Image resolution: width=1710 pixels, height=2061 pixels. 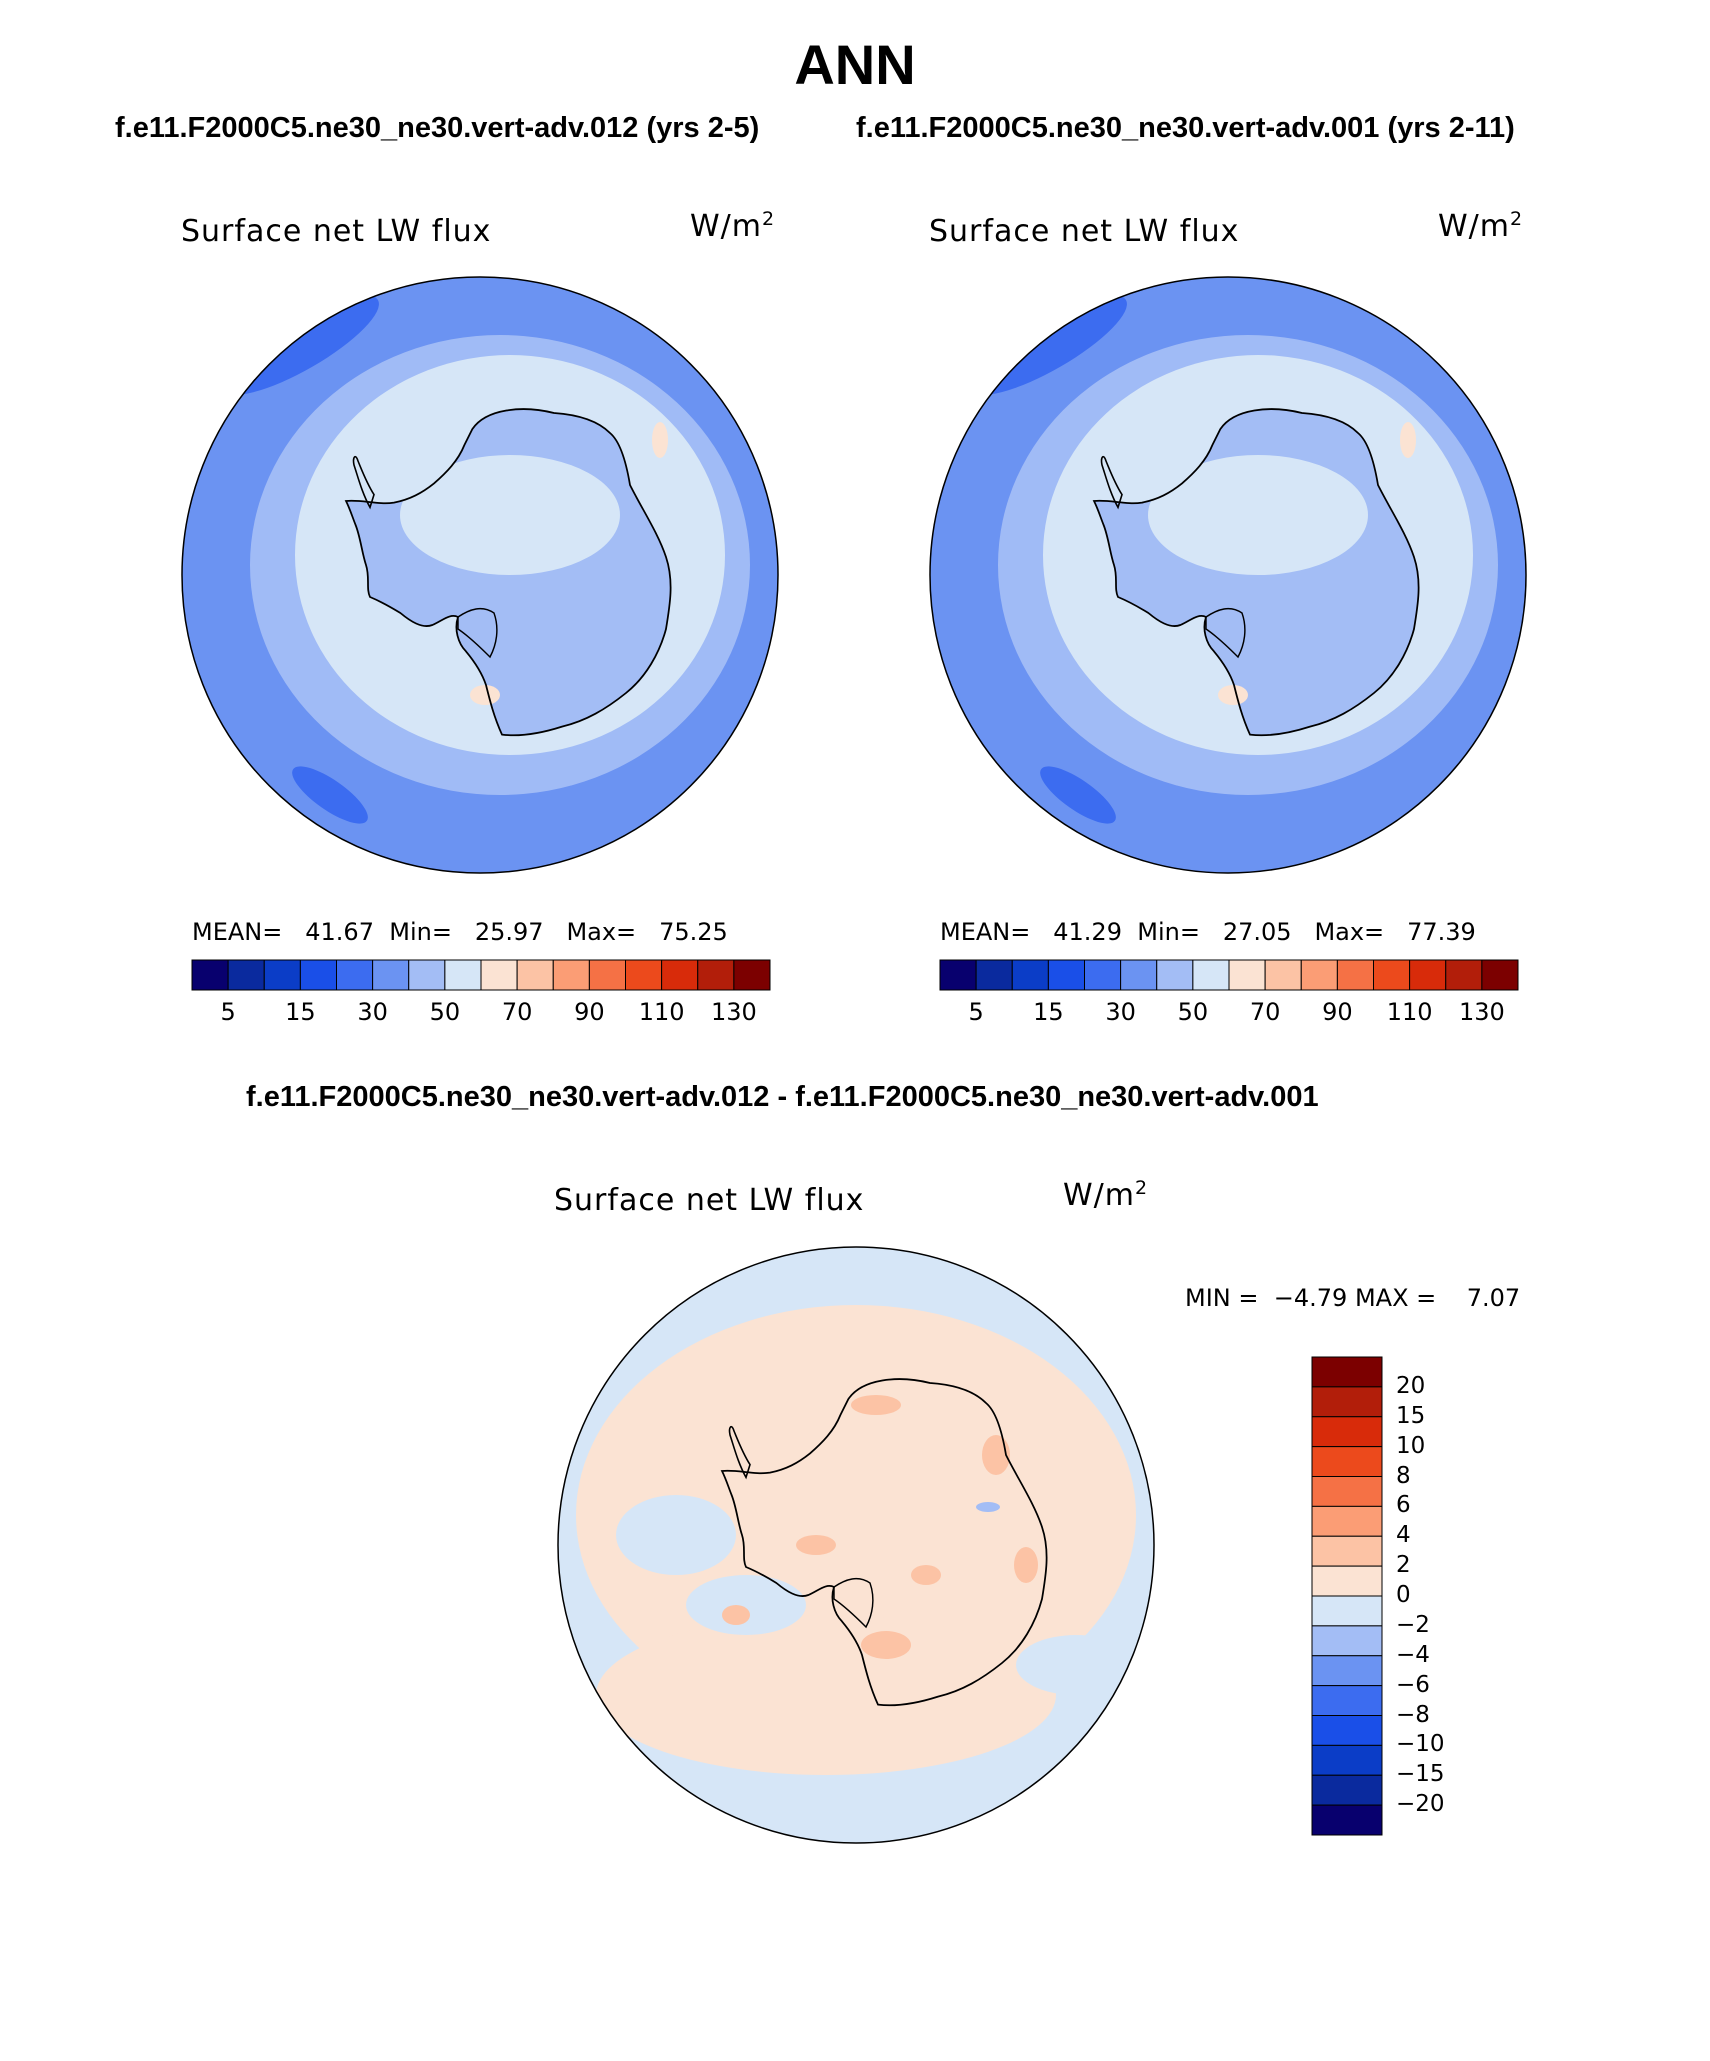 What do you see at coordinates (826, 1695) in the screenshot?
I see `positive-region` at bounding box center [826, 1695].